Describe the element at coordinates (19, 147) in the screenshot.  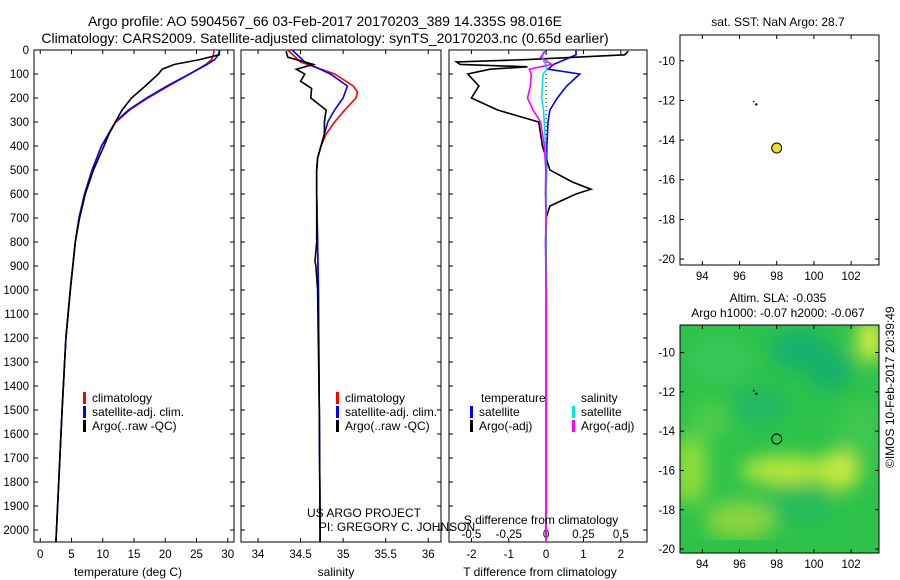
I see `depth-tick-label: 400` at that location.